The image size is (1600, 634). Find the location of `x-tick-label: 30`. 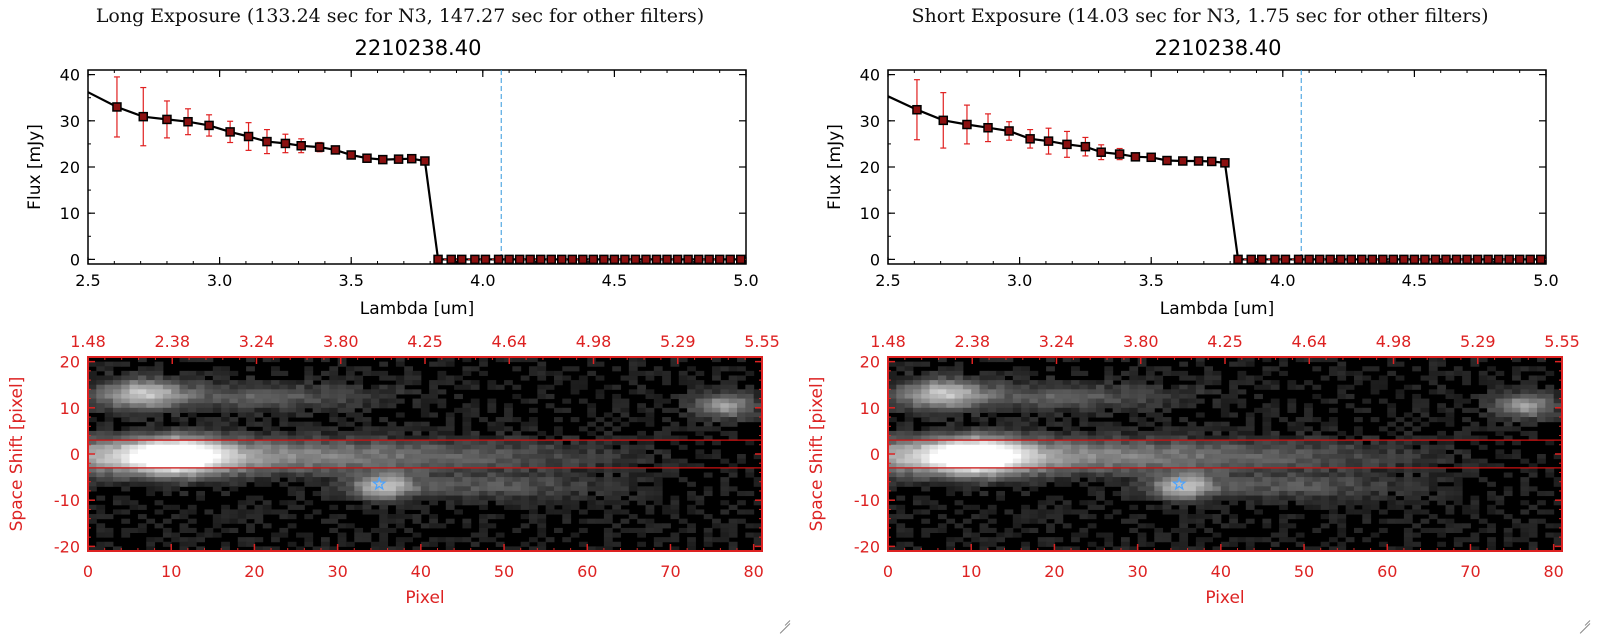

x-tick-label: 30 is located at coordinates (1137, 571).